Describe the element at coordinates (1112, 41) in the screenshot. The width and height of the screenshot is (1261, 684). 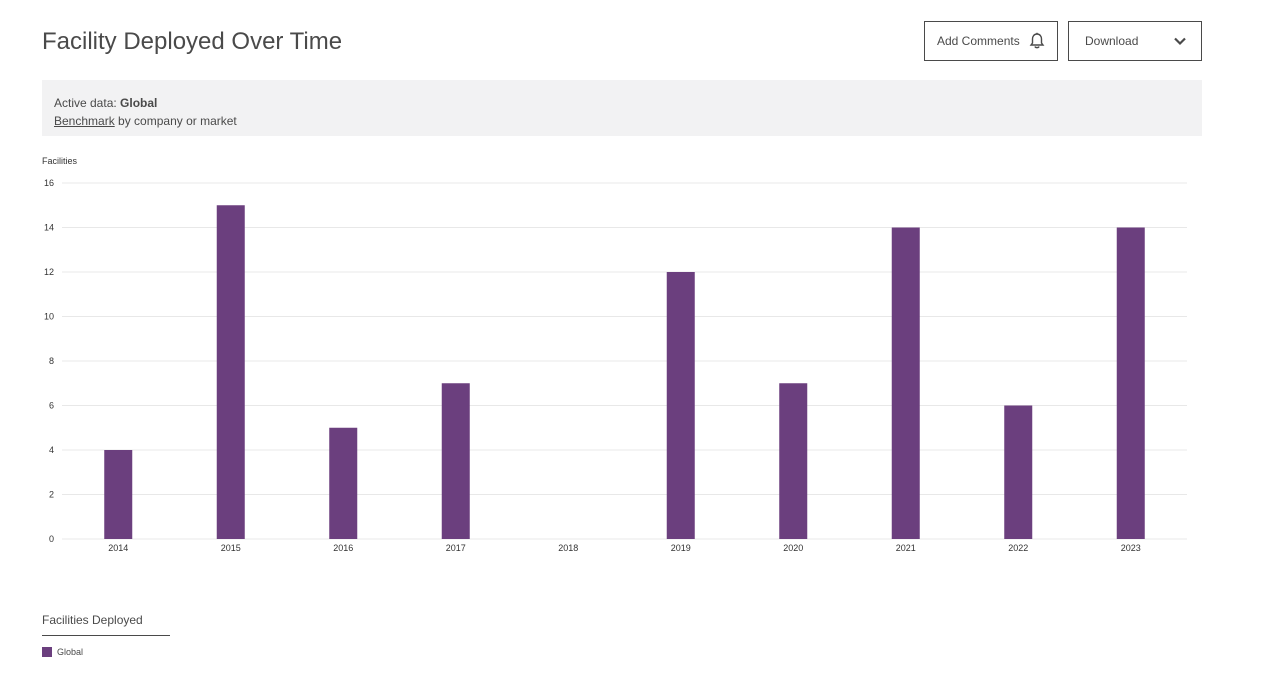
I see `download-label: Download` at that location.